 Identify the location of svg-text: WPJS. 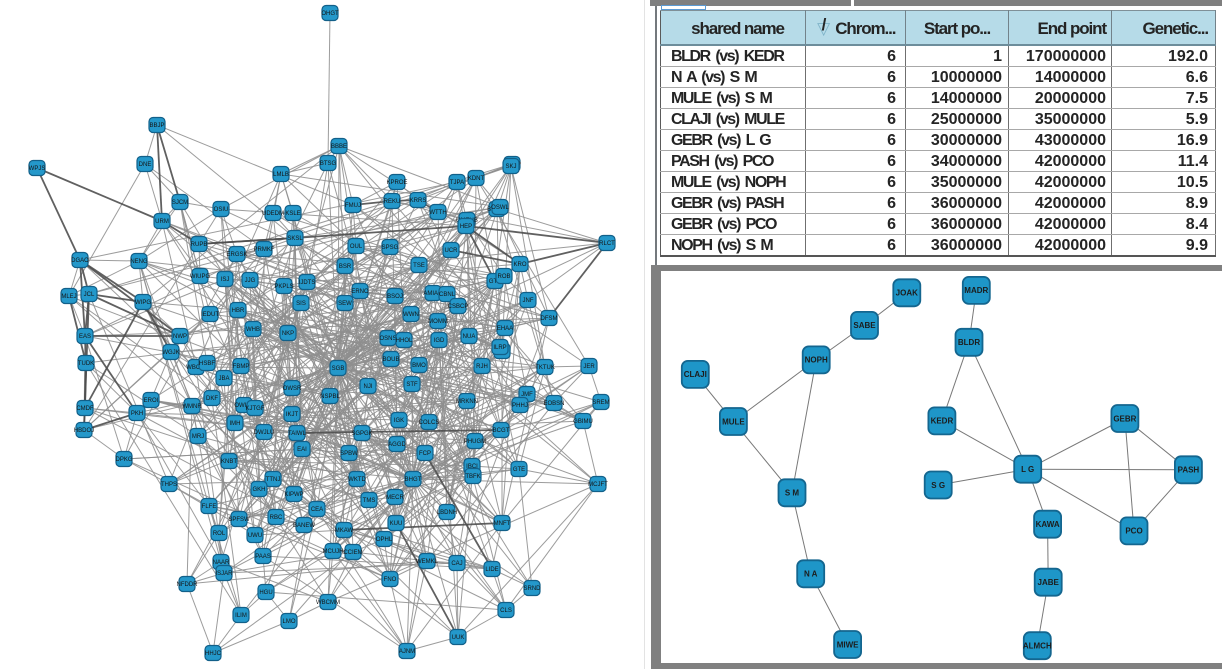
(37, 169).